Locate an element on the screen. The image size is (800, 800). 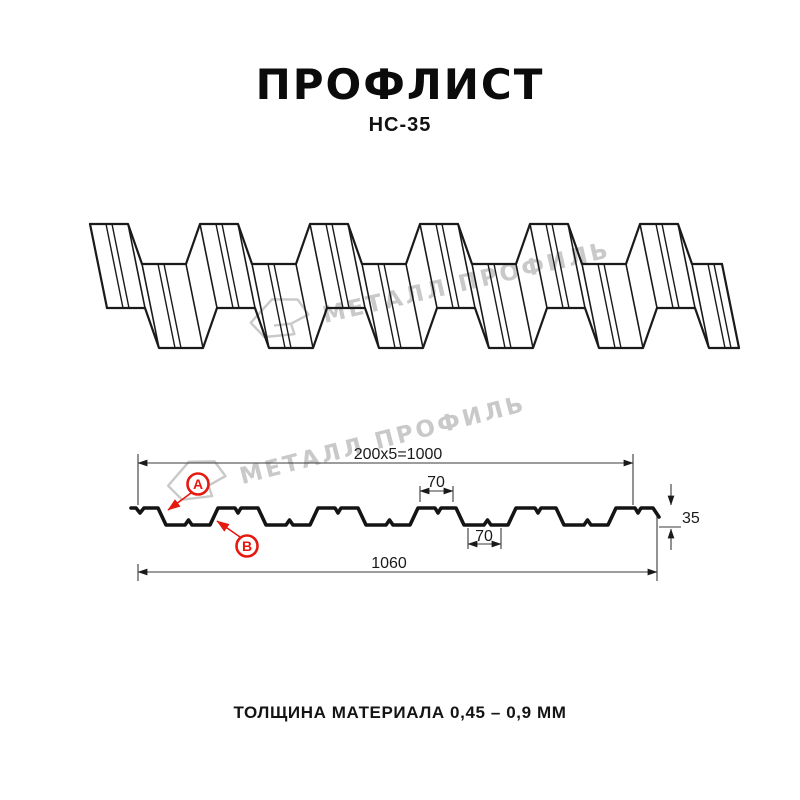
callout-b: В is located at coordinates (237, 539).